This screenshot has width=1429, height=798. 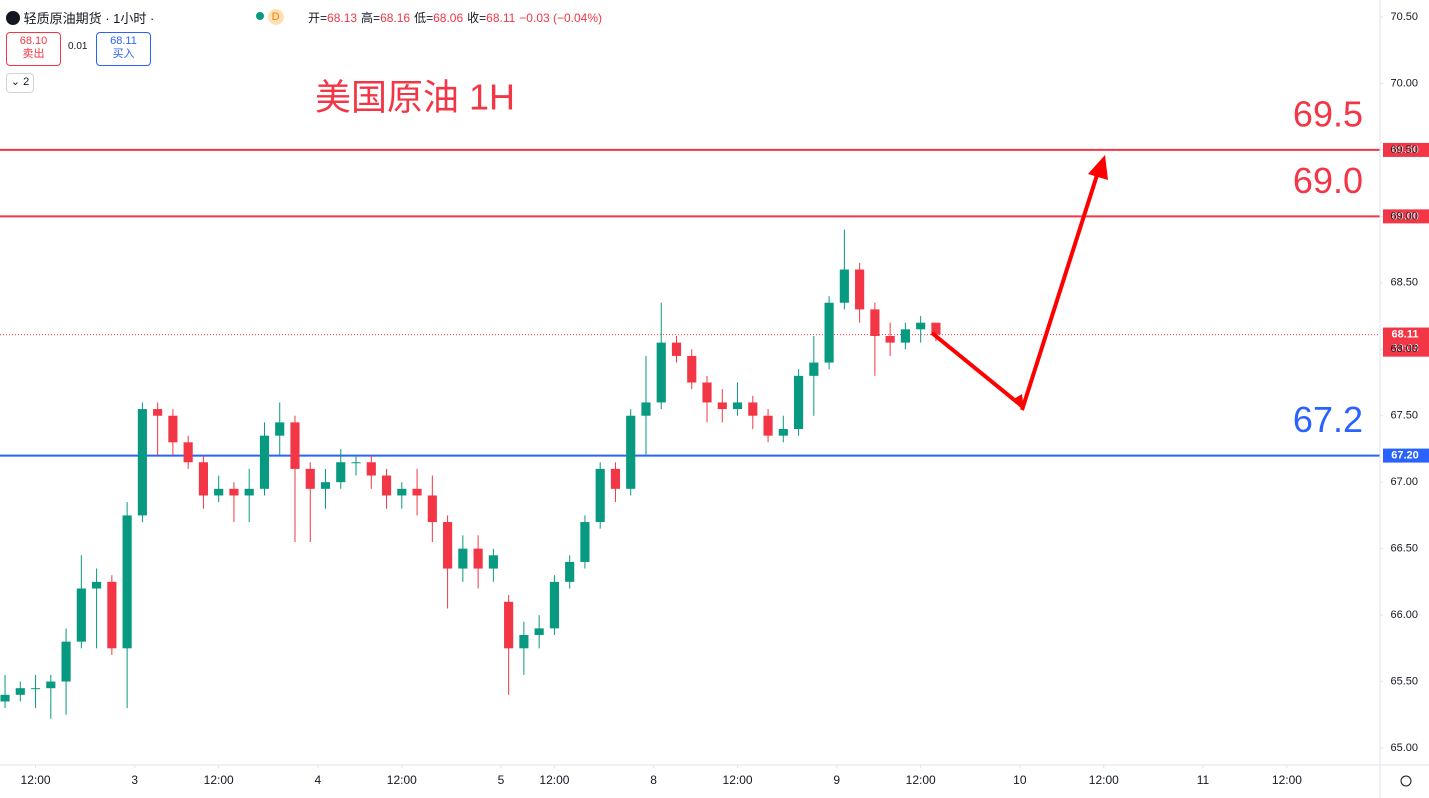 I want to click on last-price-badge: 68.11, so click(x=1405, y=335).